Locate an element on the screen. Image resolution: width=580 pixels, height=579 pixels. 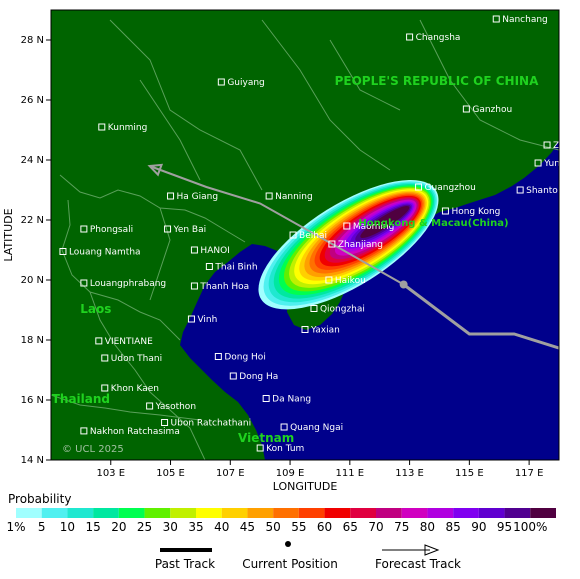
x-tick-label: 105 E is located at coordinates (170, 473).